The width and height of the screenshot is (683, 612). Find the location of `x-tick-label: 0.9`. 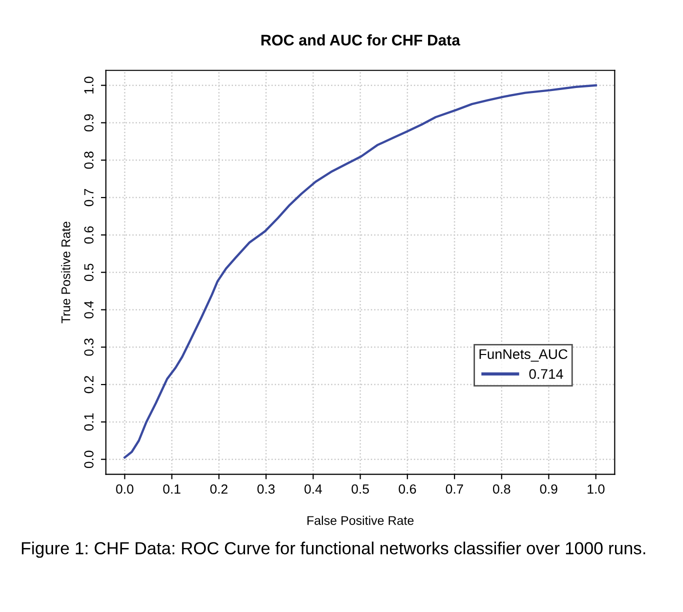

x-tick-label: 0.9 is located at coordinates (549, 489).